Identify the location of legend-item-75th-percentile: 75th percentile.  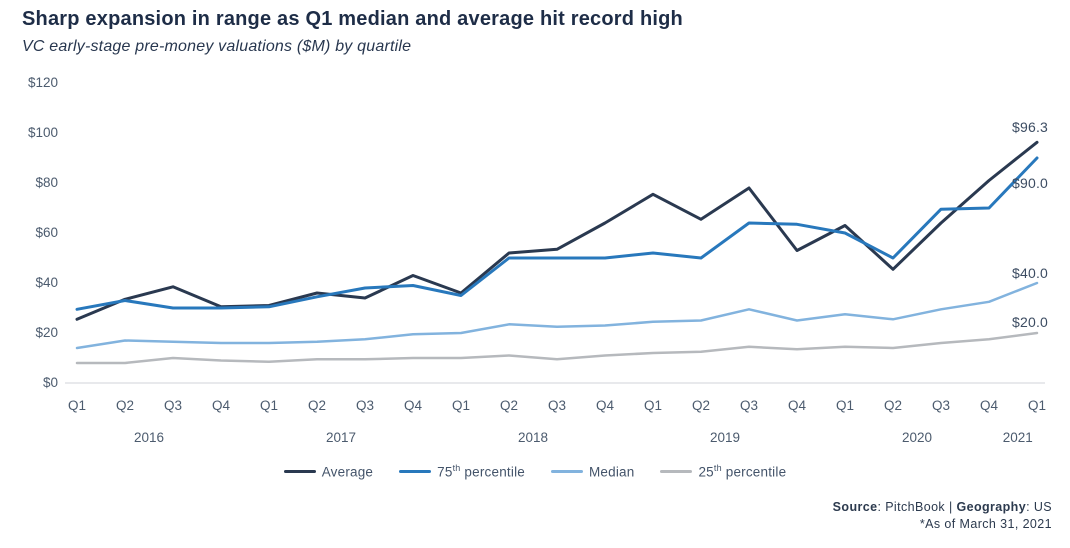
(462, 471).